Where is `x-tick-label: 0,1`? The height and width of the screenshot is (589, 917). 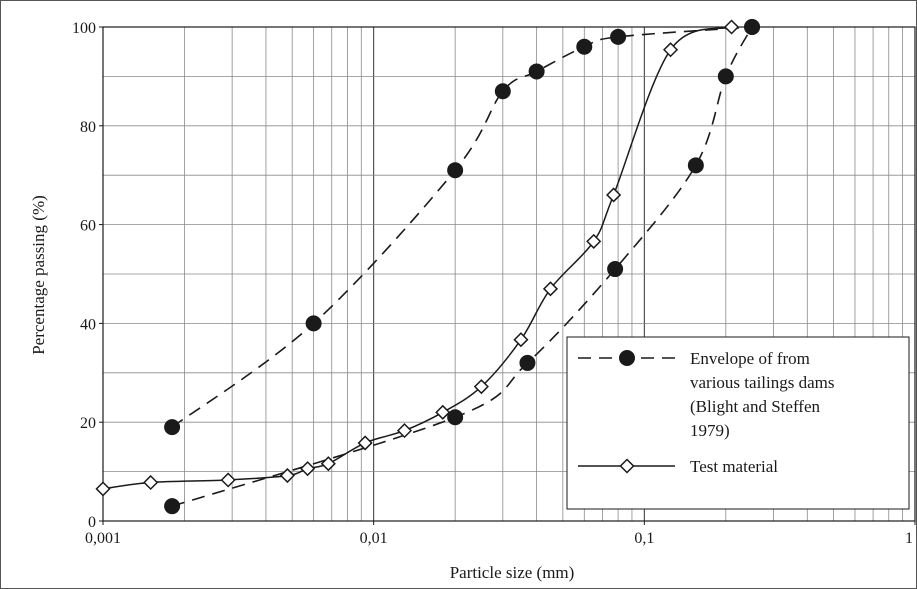 x-tick-label: 0,1 is located at coordinates (644, 538).